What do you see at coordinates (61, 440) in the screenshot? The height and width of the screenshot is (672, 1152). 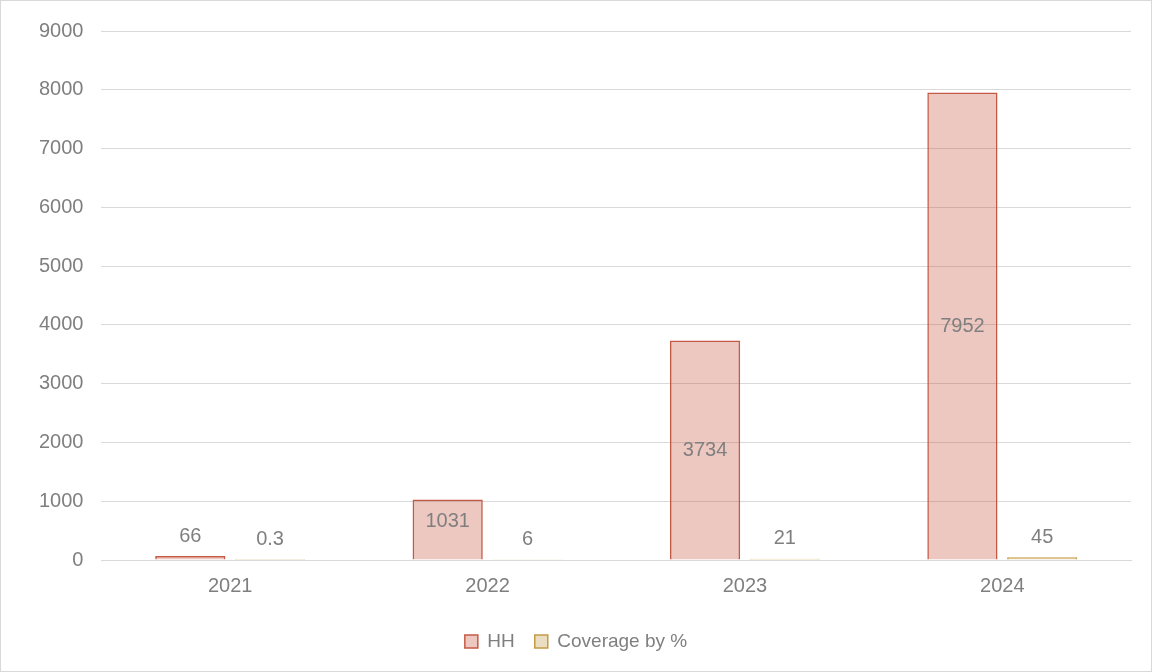 I see `y-tick-label: 2000` at bounding box center [61, 440].